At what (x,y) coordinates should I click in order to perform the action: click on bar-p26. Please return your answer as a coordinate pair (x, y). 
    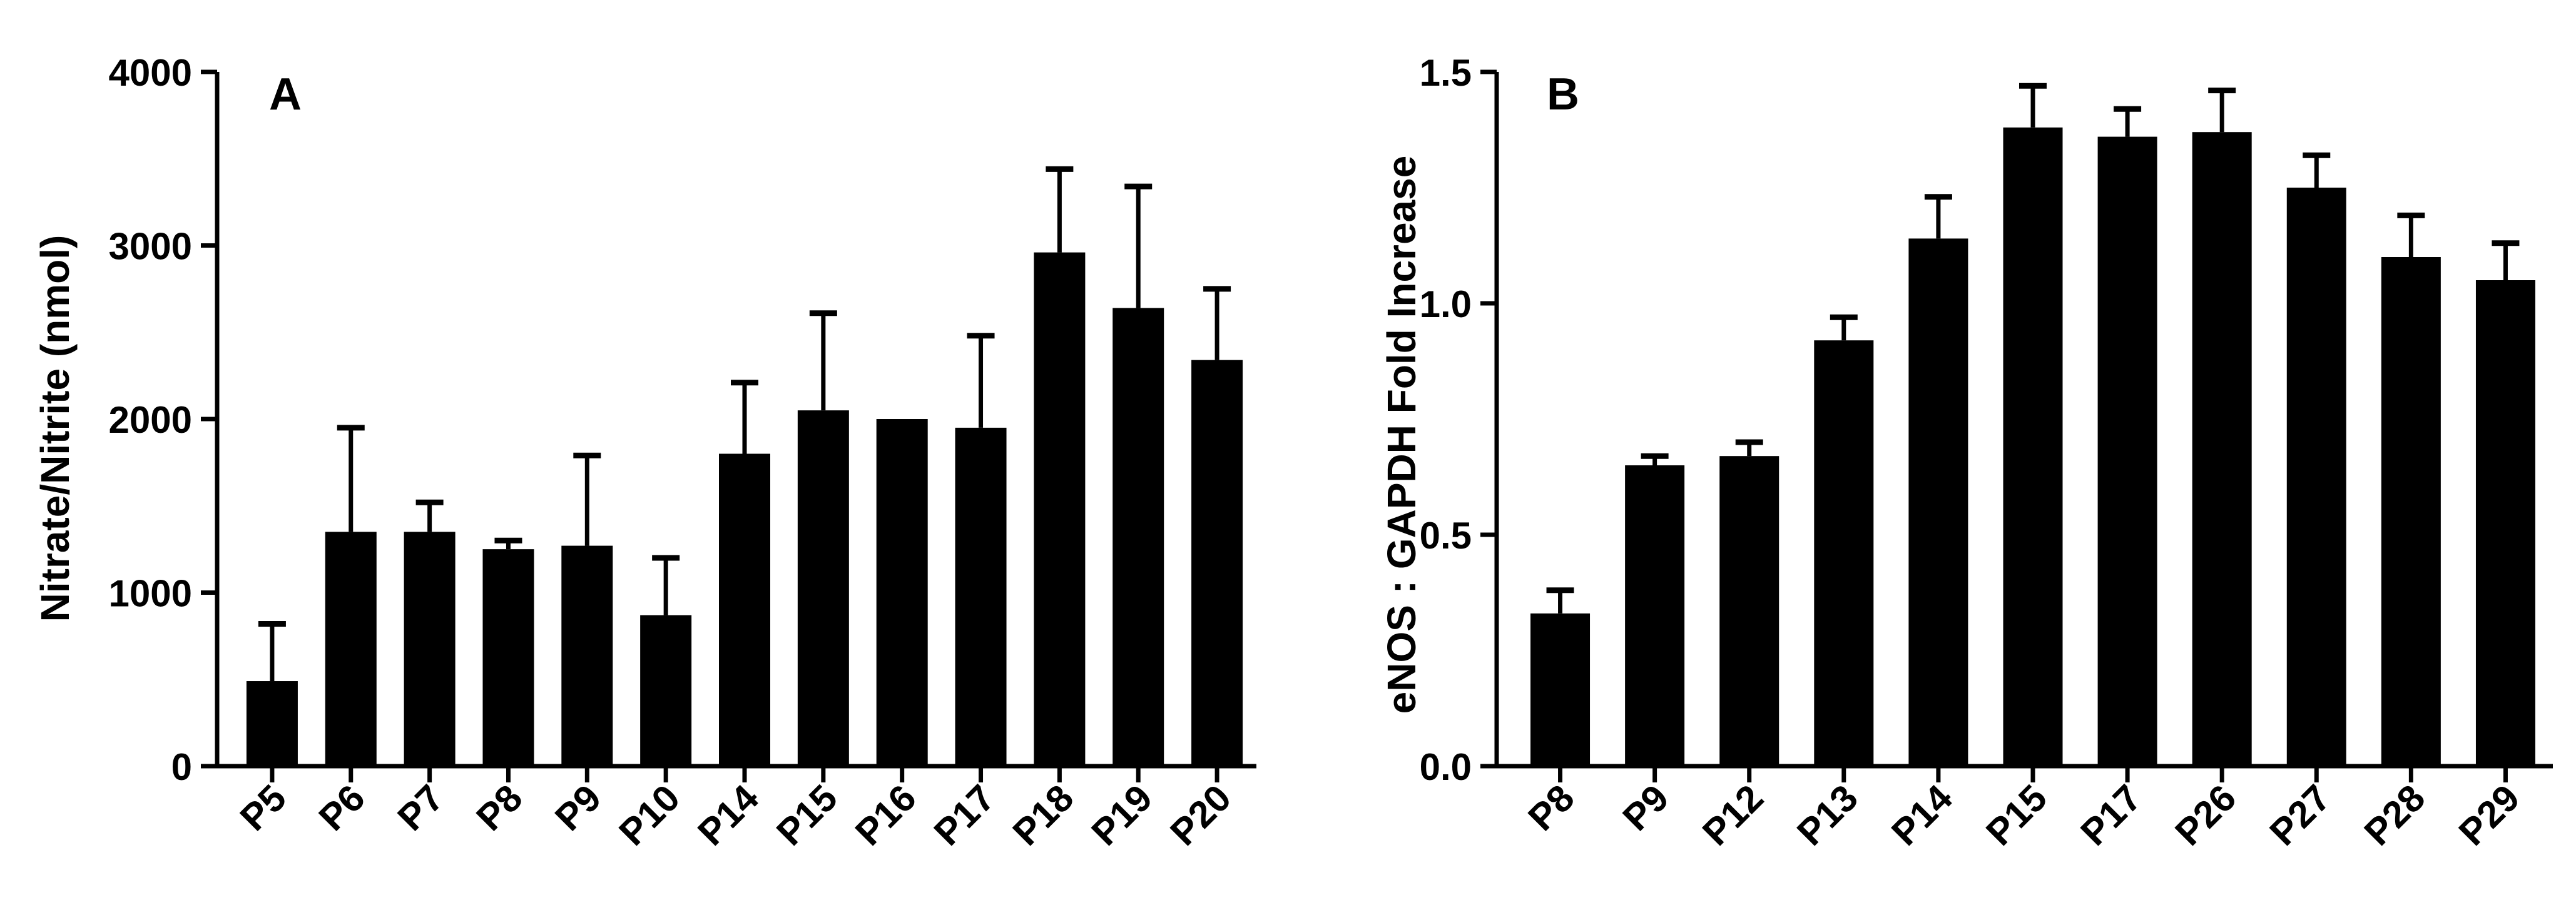
    Looking at the image, I should click on (2222, 449).